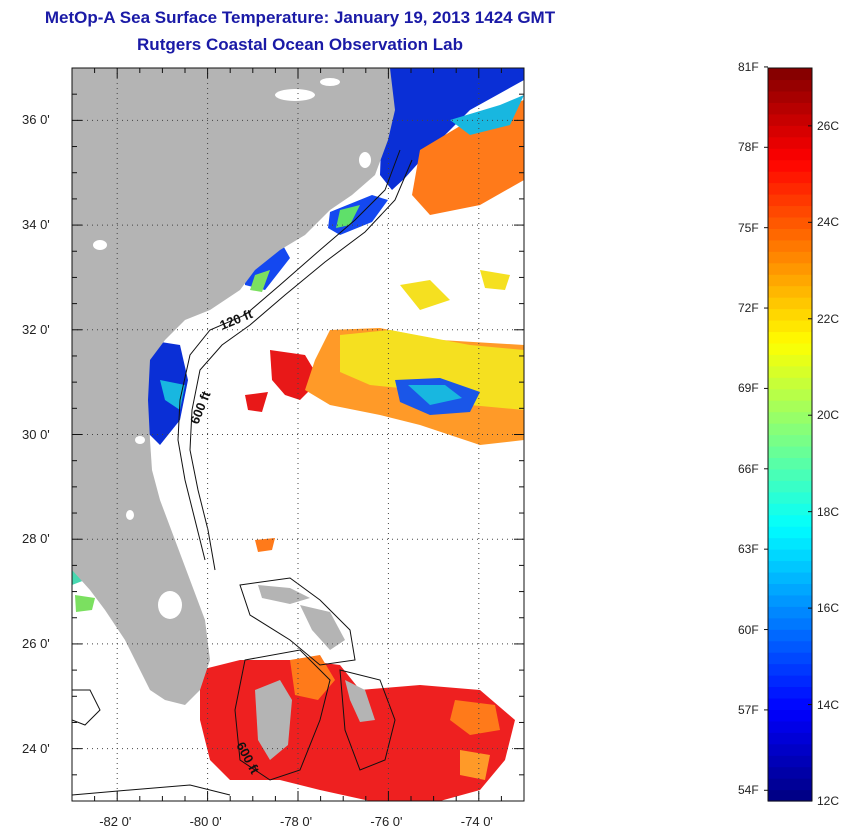 The height and width of the screenshot is (832, 849). What do you see at coordinates (476, 821) in the screenshot?
I see `x-tick-label: -74 0'` at bounding box center [476, 821].